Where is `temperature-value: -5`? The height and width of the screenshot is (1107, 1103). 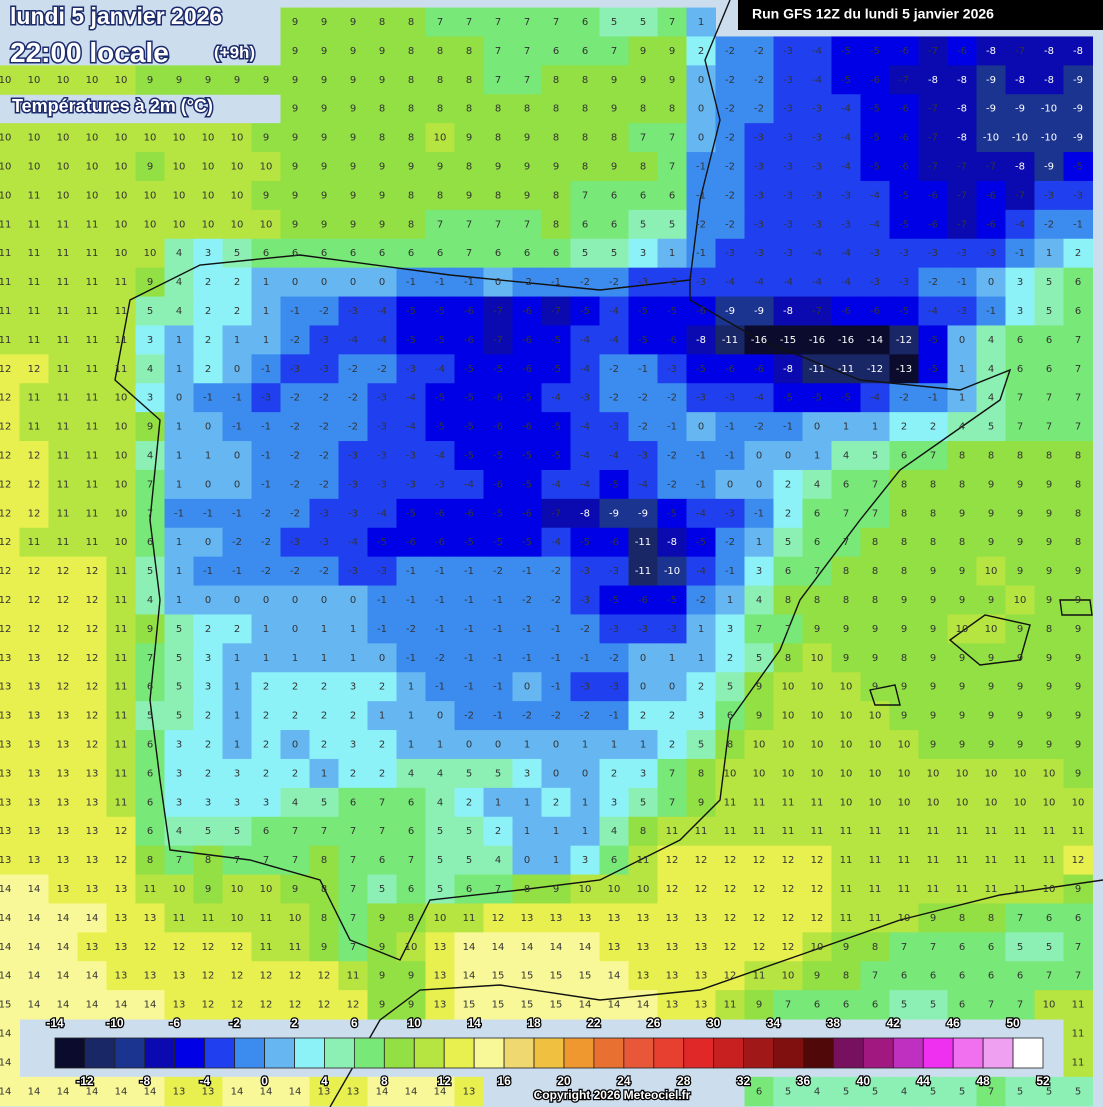
temperature-value: -5 is located at coordinates (904, 311).